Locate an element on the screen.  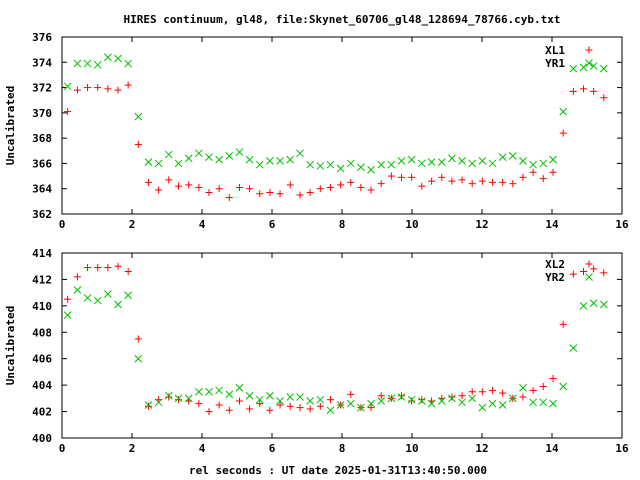
x-tick-label: 0 is located at coordinates (62, 224).